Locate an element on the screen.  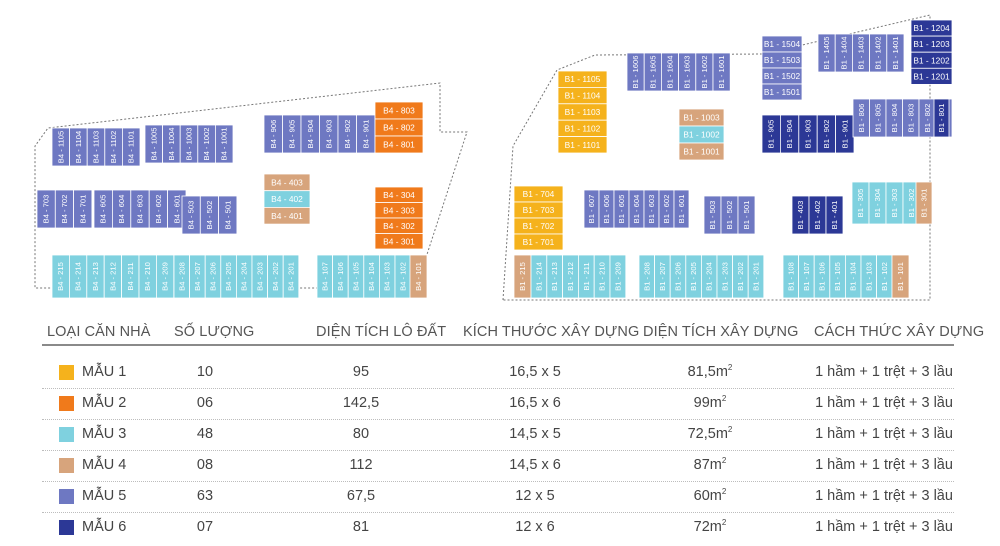
unit-b1-101: B1 - 101 is located at coordinates (900, 276).